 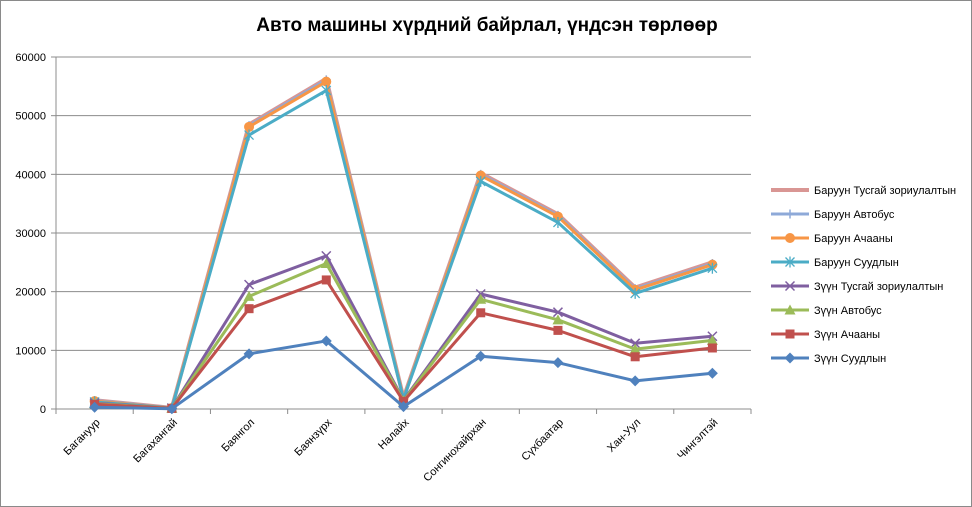 I want to click on legend-item: Зүүн Тусгай зориулалтын, so click(x=857, y=286).